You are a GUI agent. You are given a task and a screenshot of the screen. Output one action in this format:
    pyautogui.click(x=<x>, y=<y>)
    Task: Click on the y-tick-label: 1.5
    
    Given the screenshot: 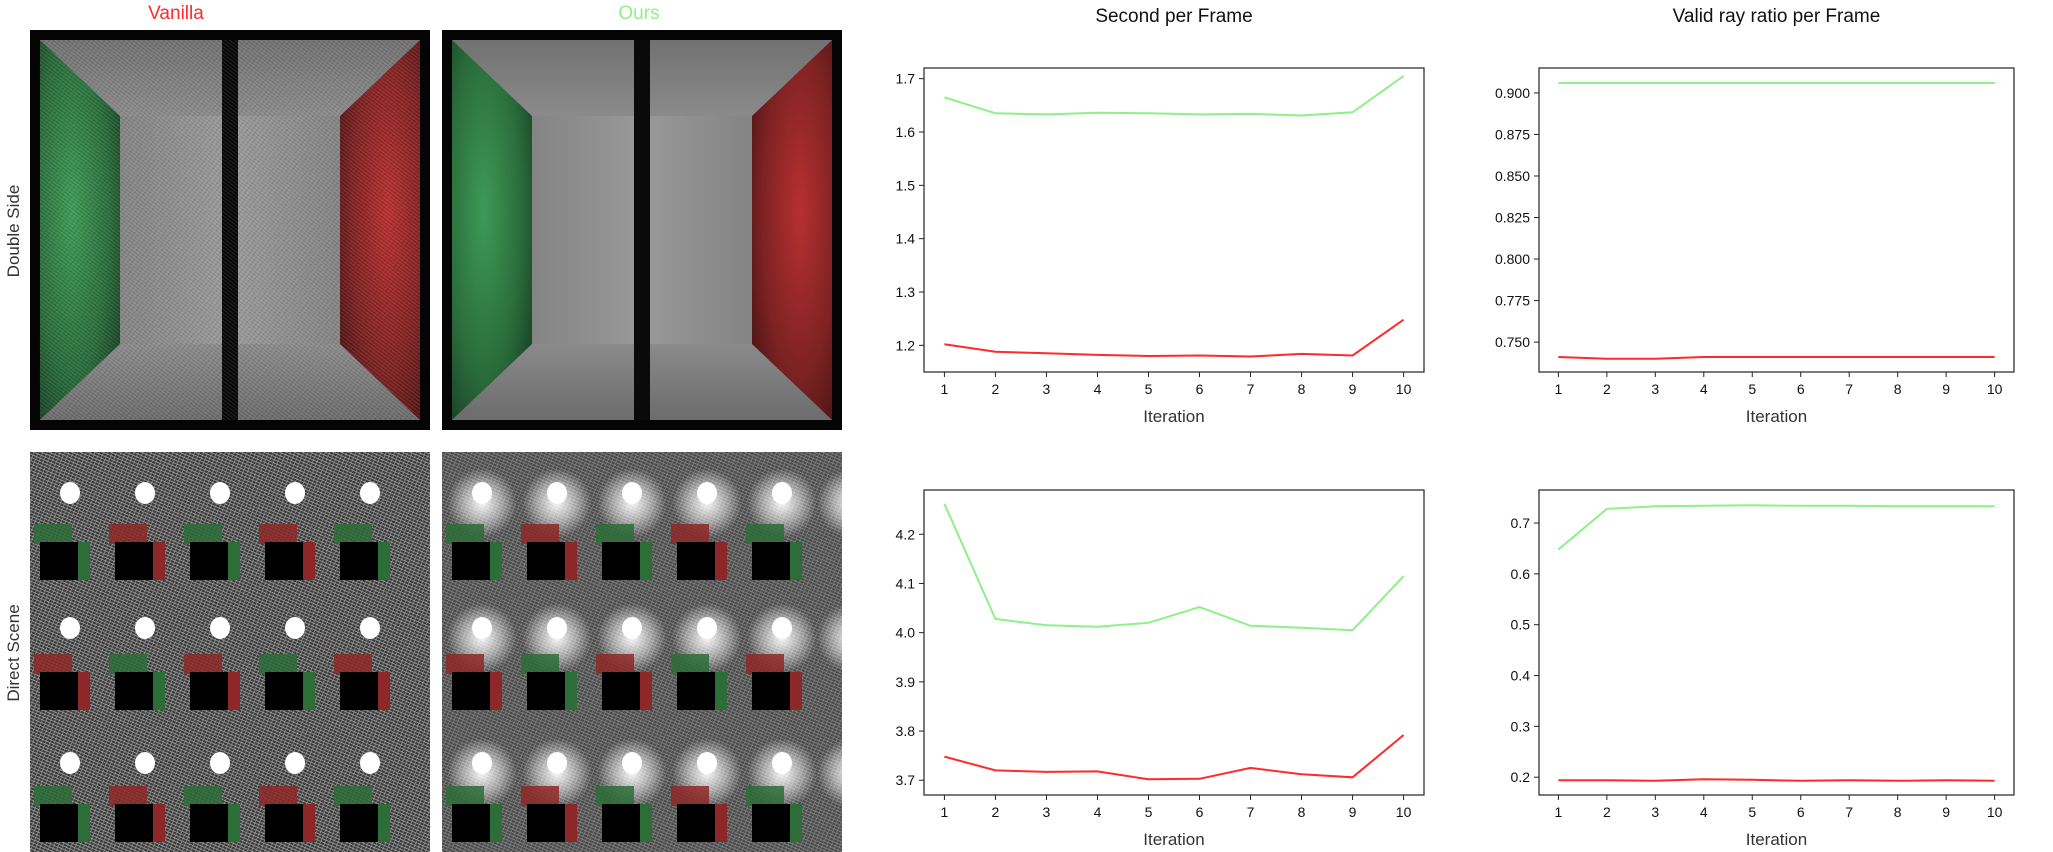 What is the action you would take?
    pyautogui.click(x=906, y=185)
    